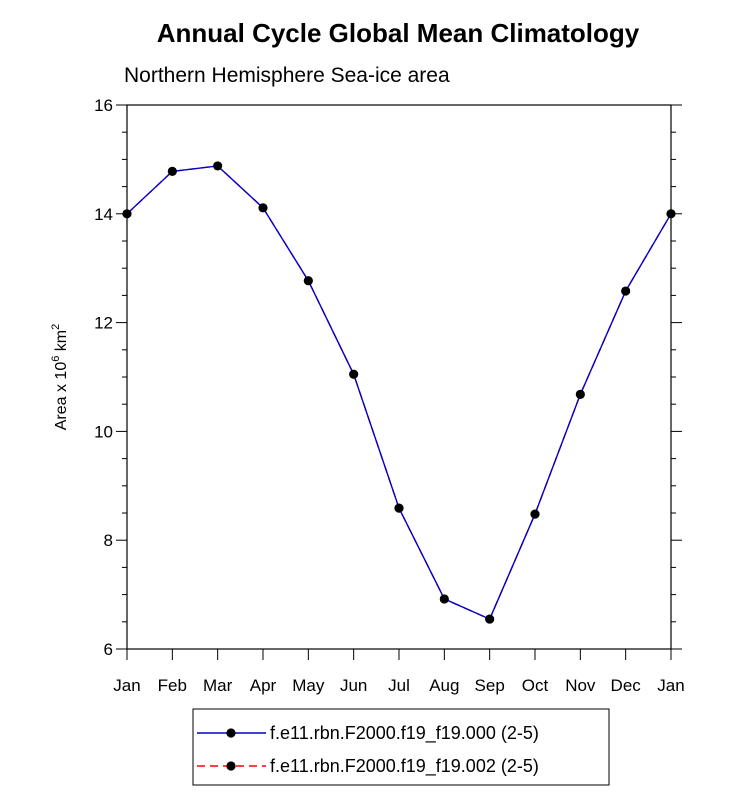 The width and height of the screenshot is (733, 806). I want to click on x-tick-label: Oct, so click(535, 685).